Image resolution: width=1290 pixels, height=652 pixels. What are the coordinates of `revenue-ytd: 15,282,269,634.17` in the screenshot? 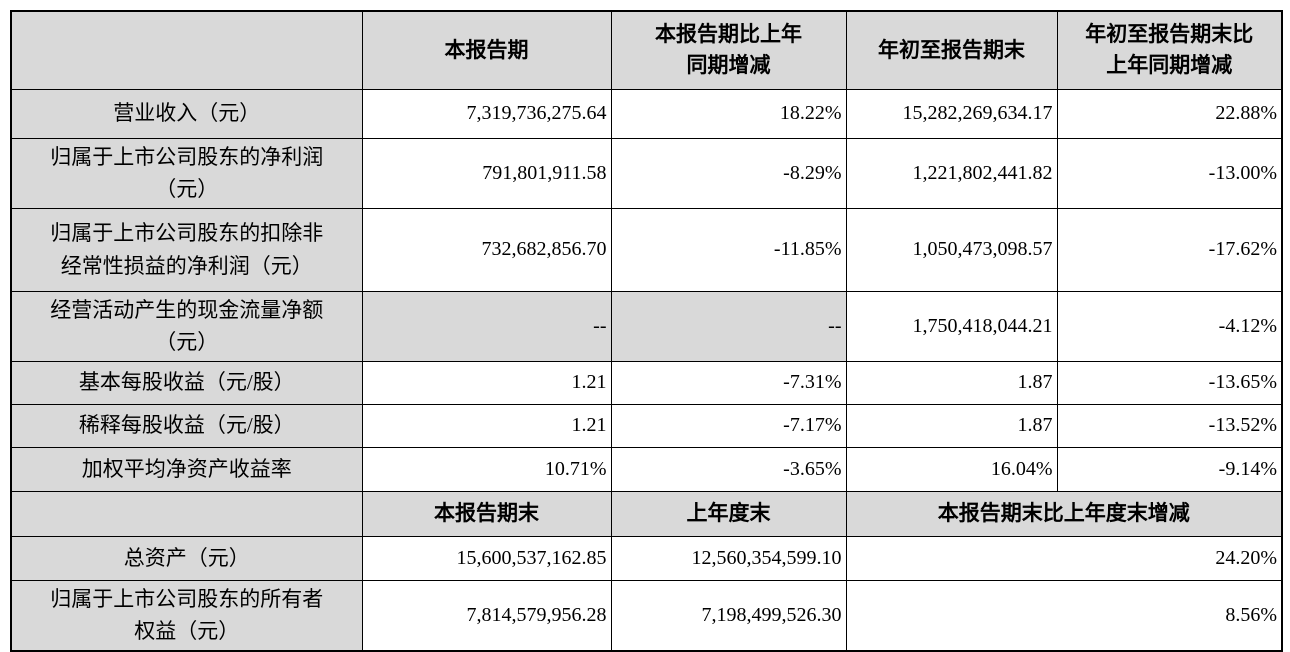 It's located at (951, 113).